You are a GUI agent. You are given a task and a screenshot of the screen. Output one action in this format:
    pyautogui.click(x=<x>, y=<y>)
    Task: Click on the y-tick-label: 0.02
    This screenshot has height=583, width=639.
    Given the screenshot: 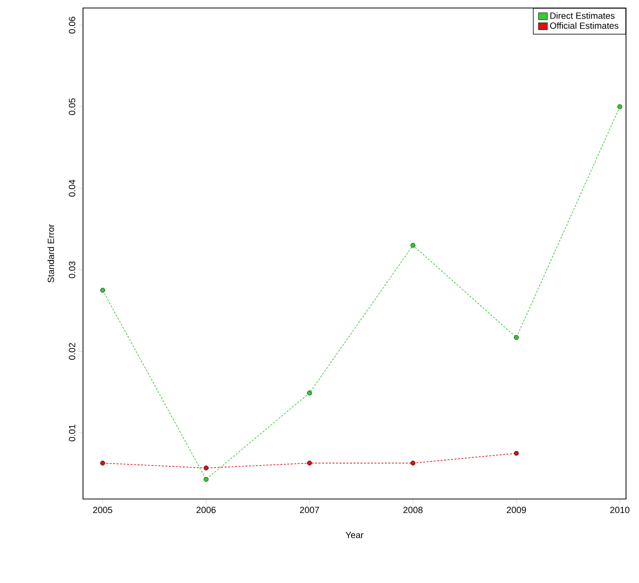 What is the action you would take?
    pyautogui.click(x=72, y=351)
    